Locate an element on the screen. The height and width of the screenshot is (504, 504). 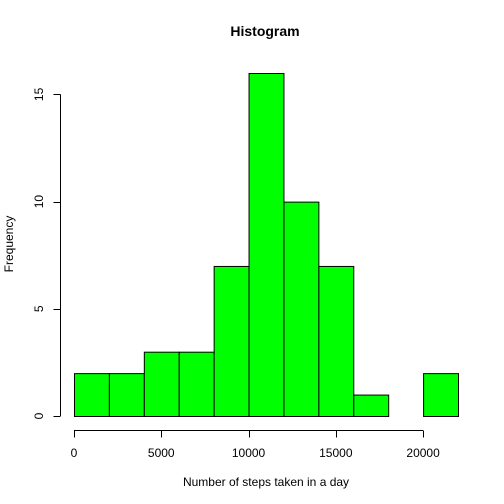
x-tick-label-3: 15000 is located at coordinates (336, 453).